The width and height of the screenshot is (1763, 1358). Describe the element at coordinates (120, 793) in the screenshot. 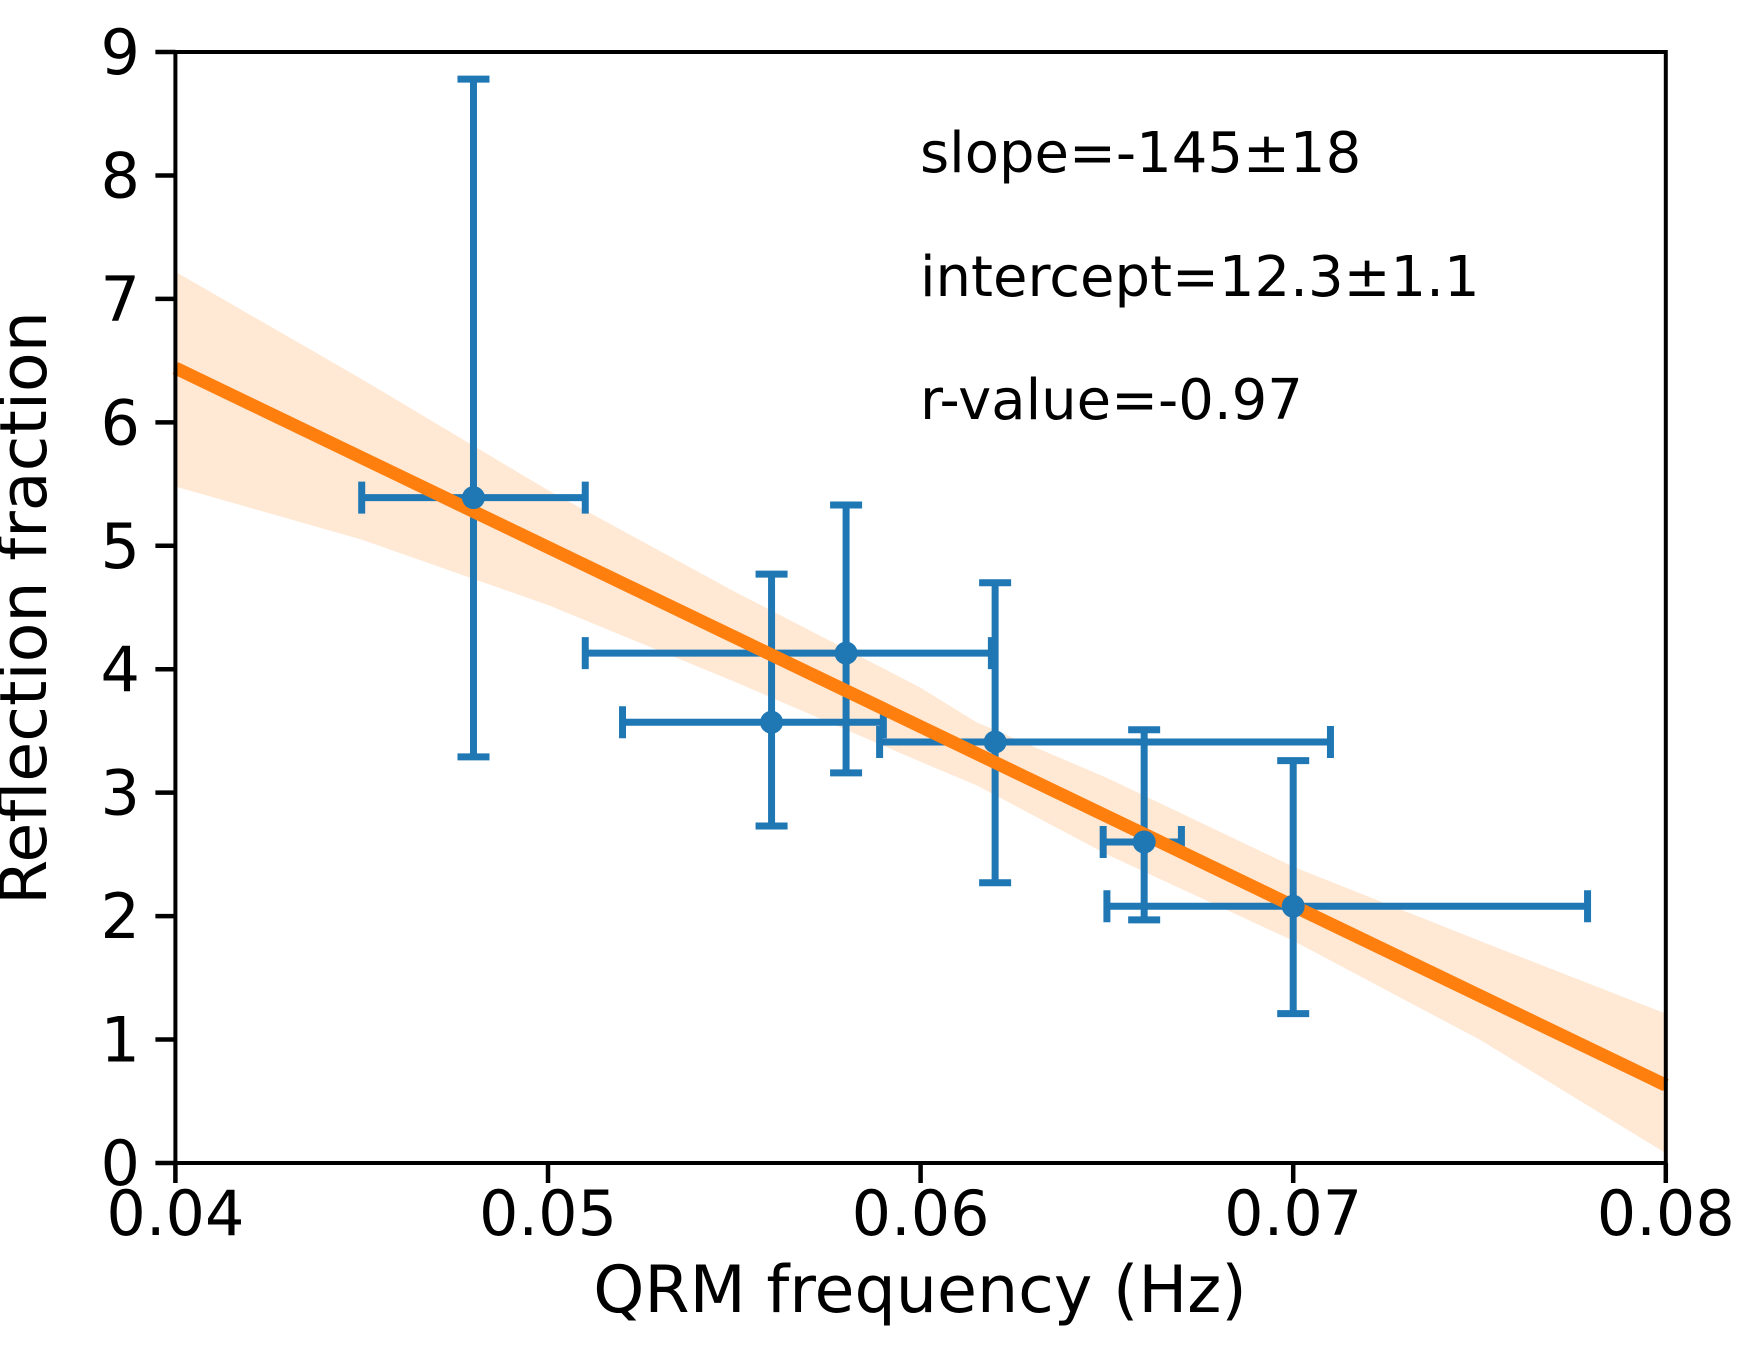

I see `y-tick-label: 3` at that location.